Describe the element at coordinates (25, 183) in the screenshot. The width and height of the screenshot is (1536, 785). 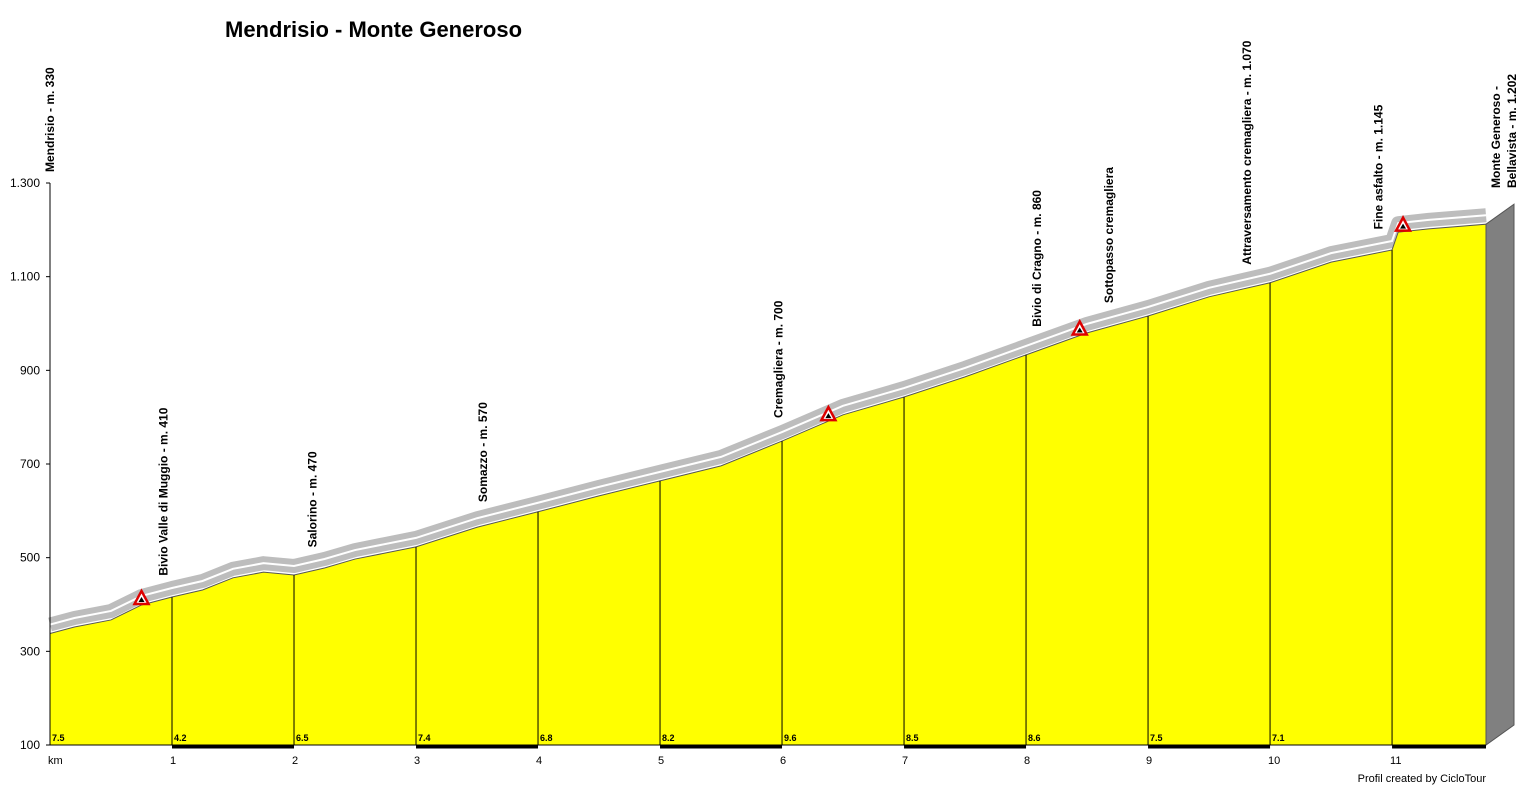
I see `y-tick-label: 1.300` at that location.